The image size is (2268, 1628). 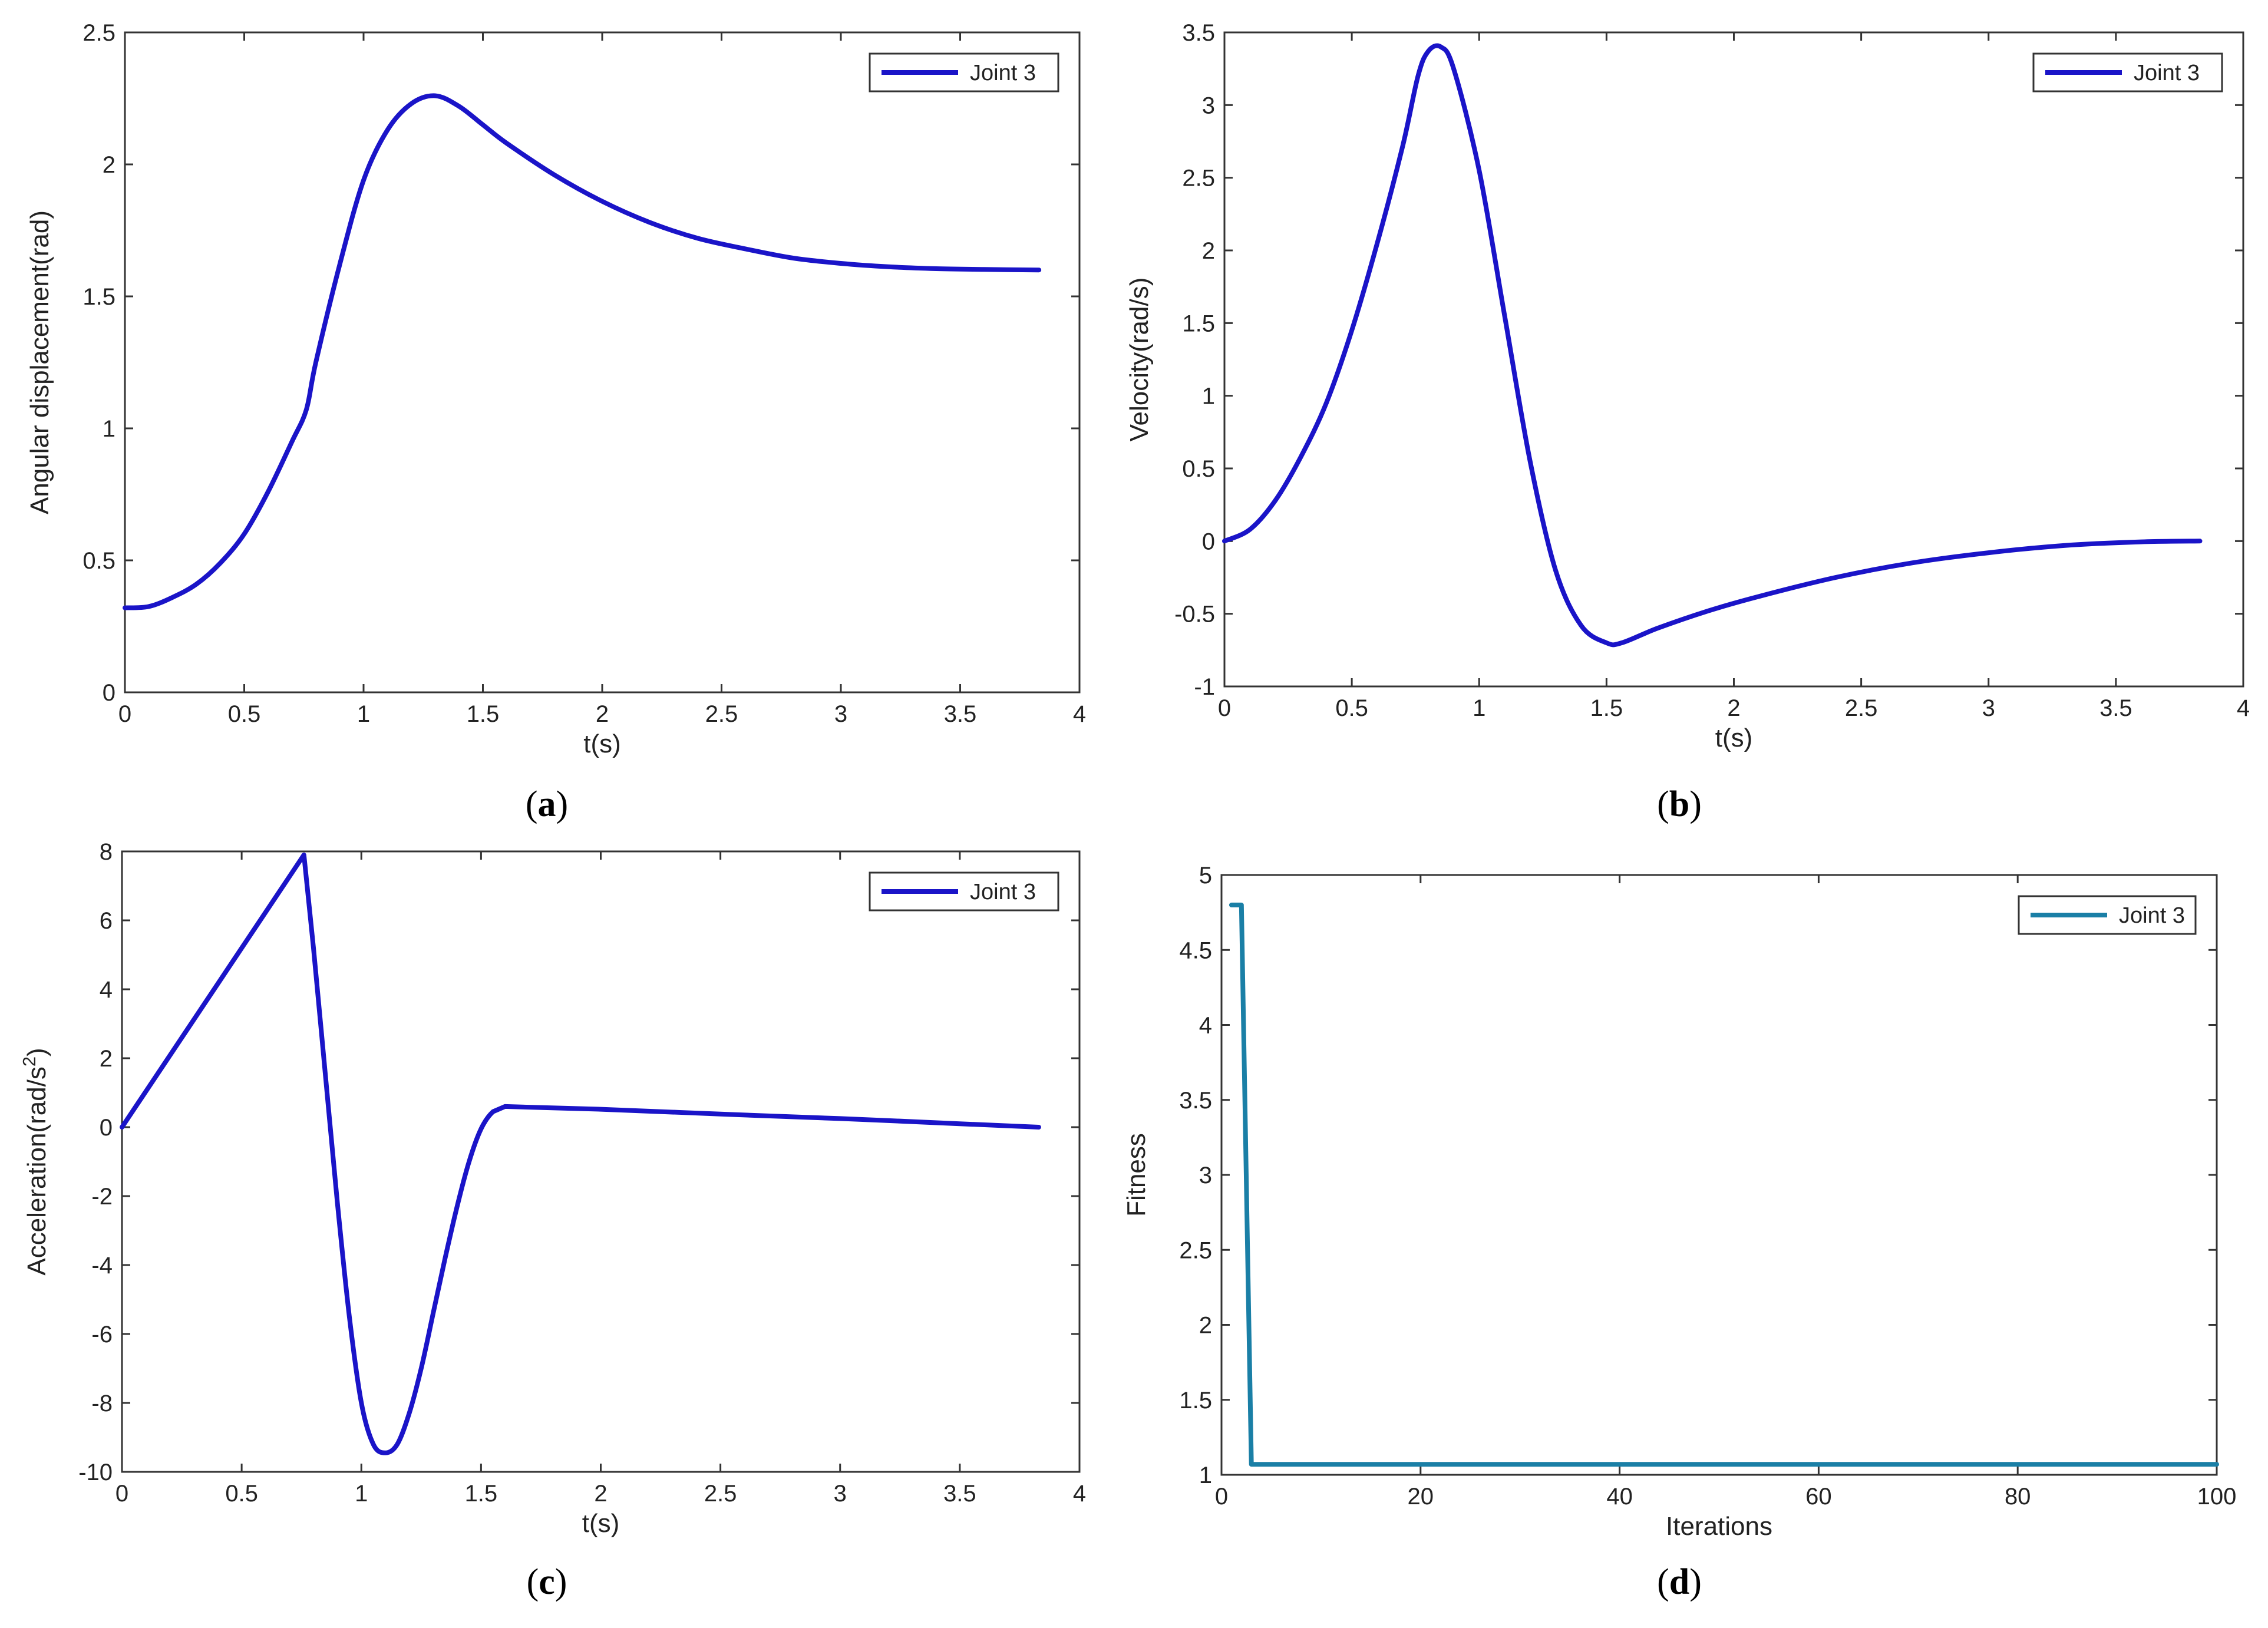 I want to click on y-axis-label: Acceleration(rad/s2), so click(x=35, y=1161).